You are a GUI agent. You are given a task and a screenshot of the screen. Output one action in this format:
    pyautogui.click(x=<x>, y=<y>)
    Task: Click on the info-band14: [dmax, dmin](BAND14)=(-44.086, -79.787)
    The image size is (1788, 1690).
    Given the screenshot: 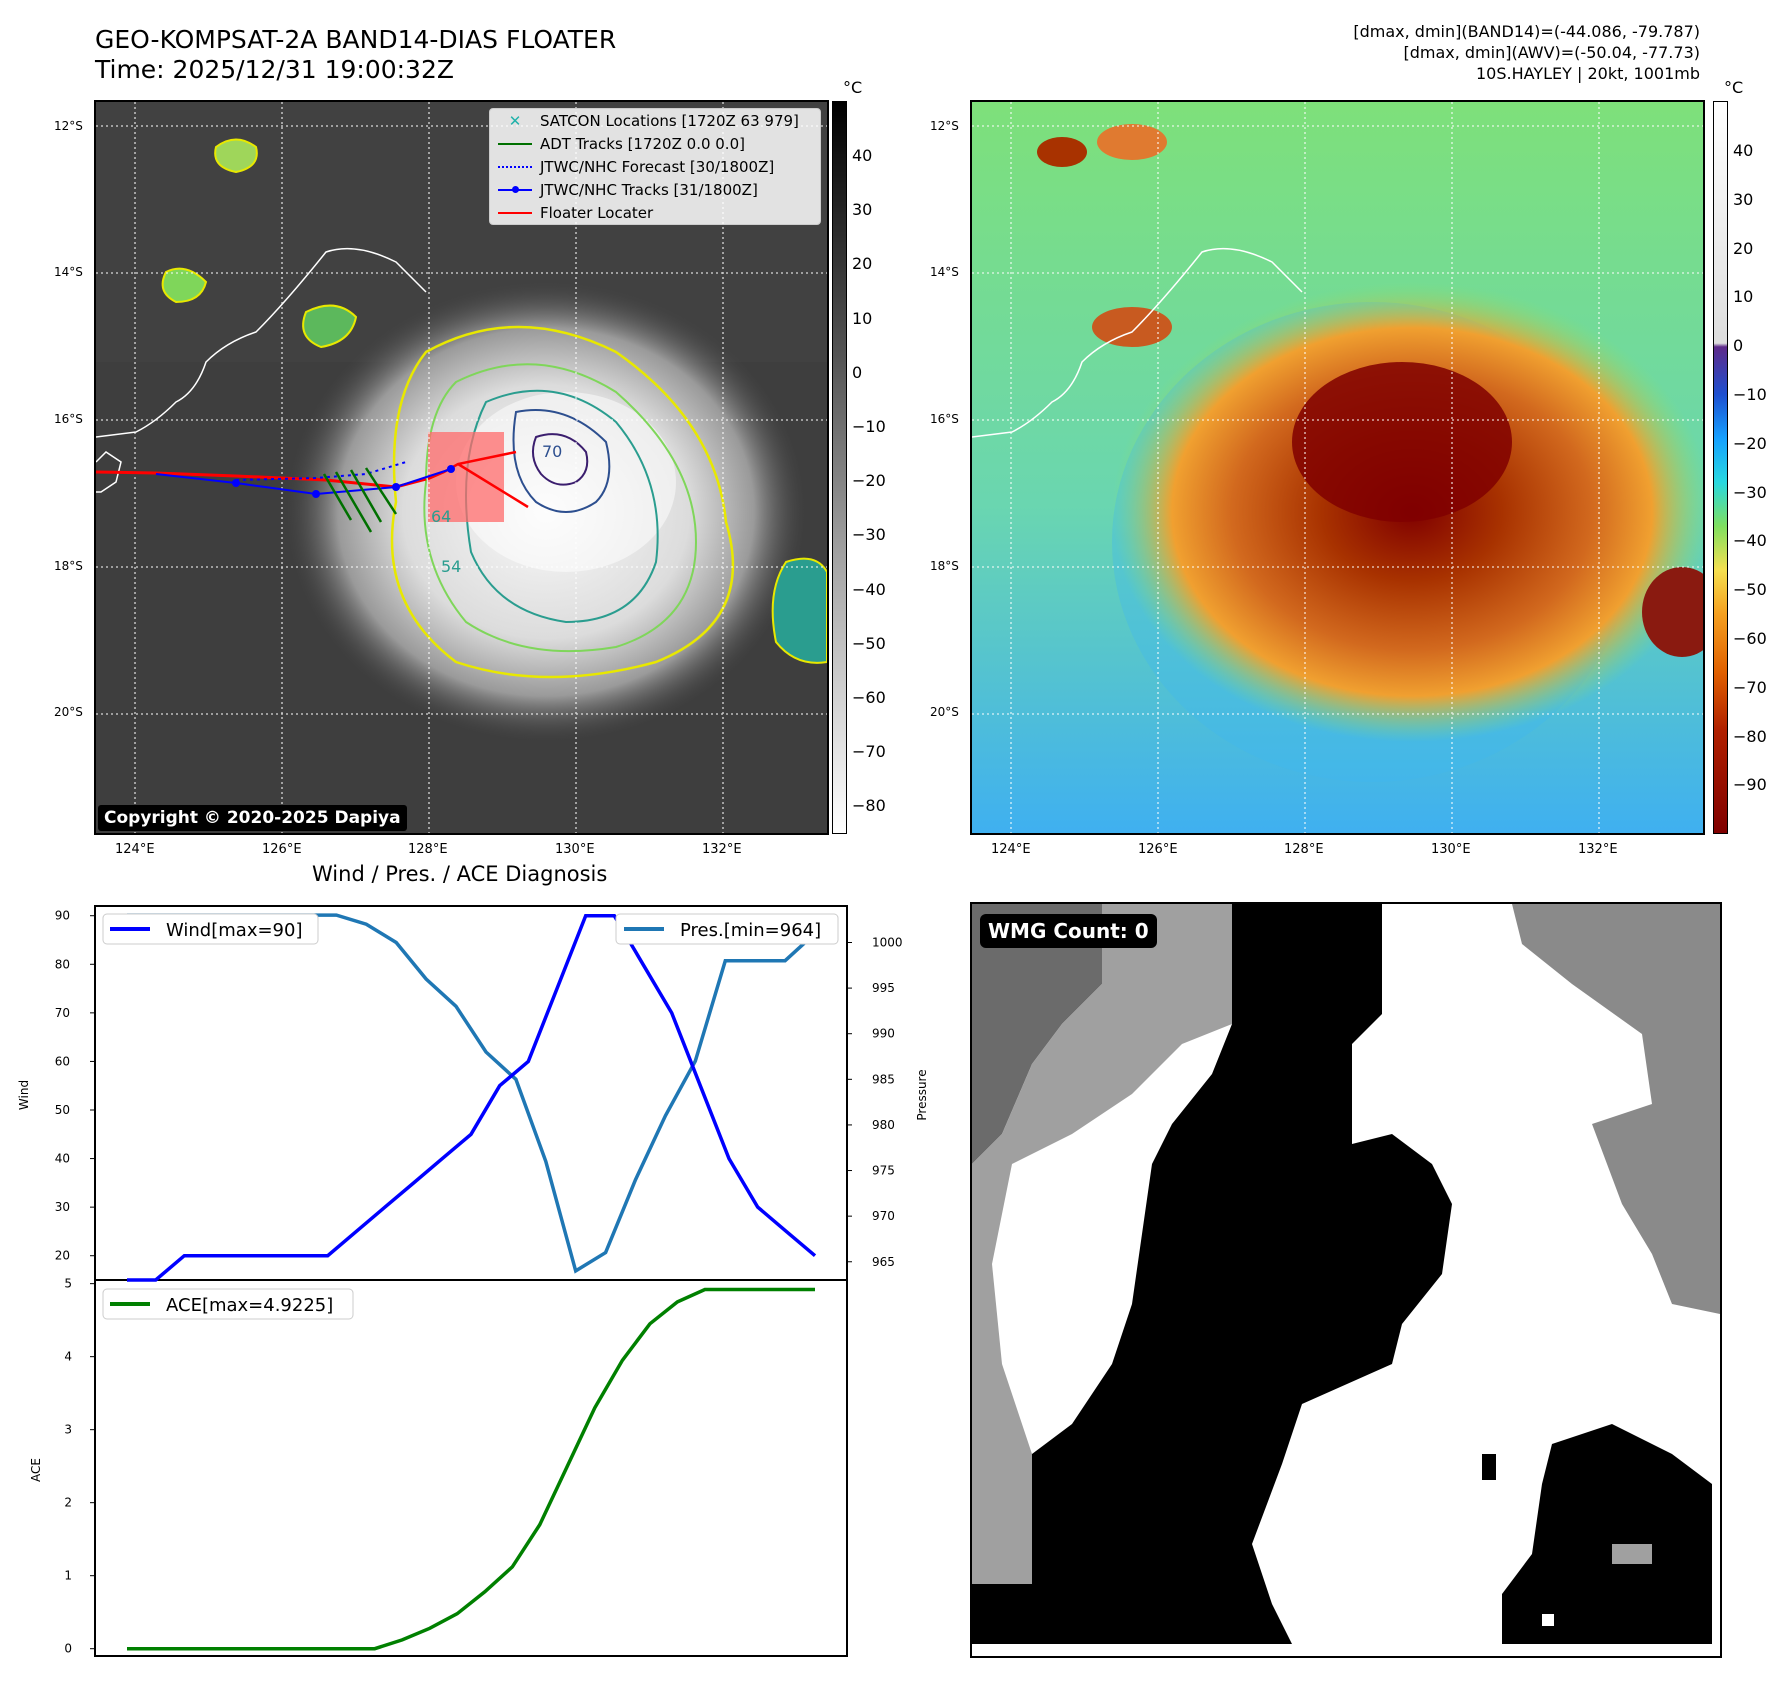 What is the action you would take?
    pyautogui.click(x=1526, y=31)
    